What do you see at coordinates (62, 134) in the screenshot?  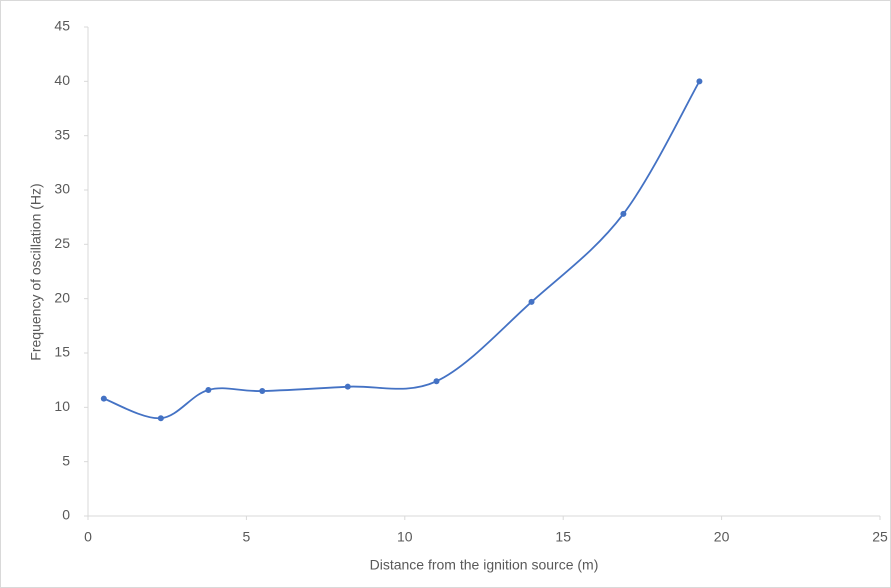 I see `y-tick-label: 35` at bounding box center [62, 134].